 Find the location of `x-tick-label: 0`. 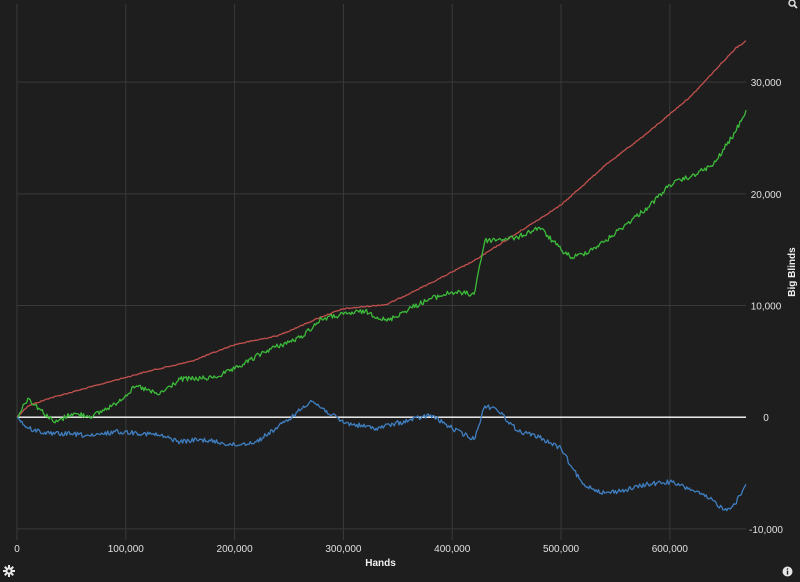

x-tick-label: 0 is located at coordinates (17, 549).